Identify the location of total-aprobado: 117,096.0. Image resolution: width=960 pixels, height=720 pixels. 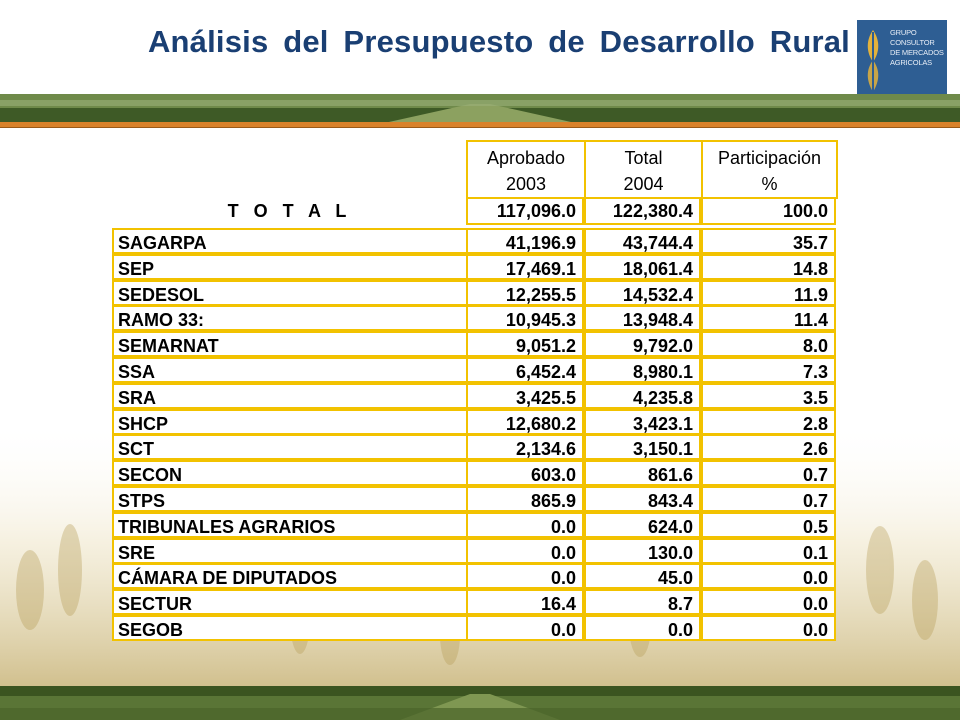
(525, 211).